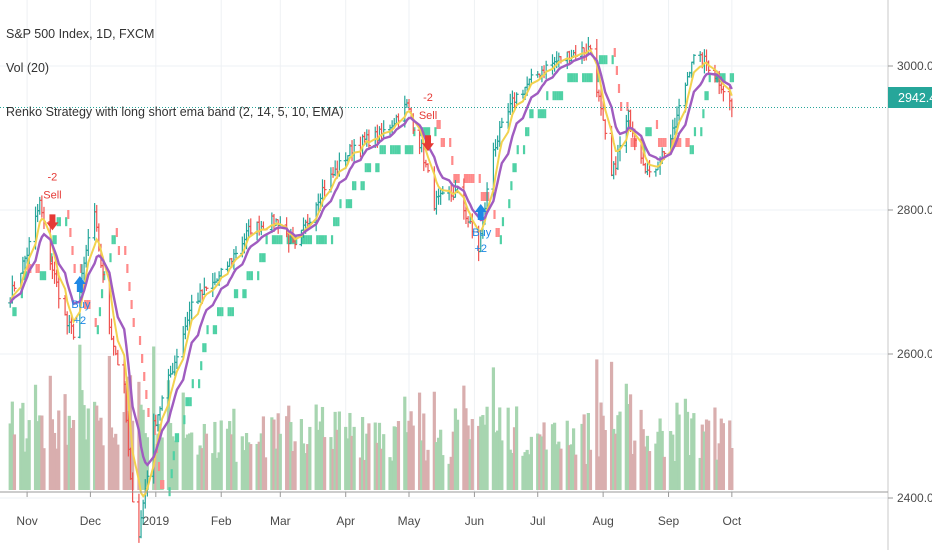 This screenshot has height=550, width=932. I want to click on time-tick-label: 2019, so click(155, 521).